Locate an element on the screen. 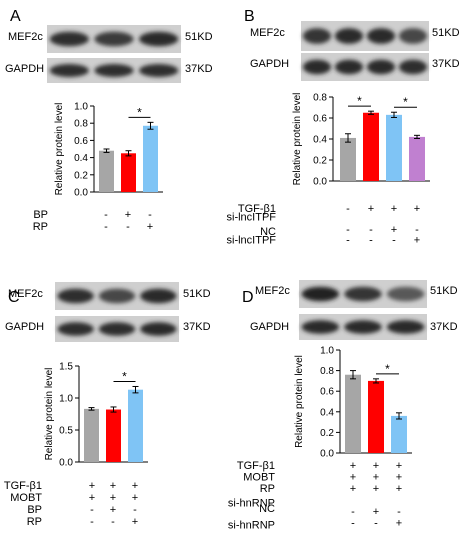 This screenshot has width=468, height=550. y-tick-label: 0.6 is located at coordinates (81, 141).